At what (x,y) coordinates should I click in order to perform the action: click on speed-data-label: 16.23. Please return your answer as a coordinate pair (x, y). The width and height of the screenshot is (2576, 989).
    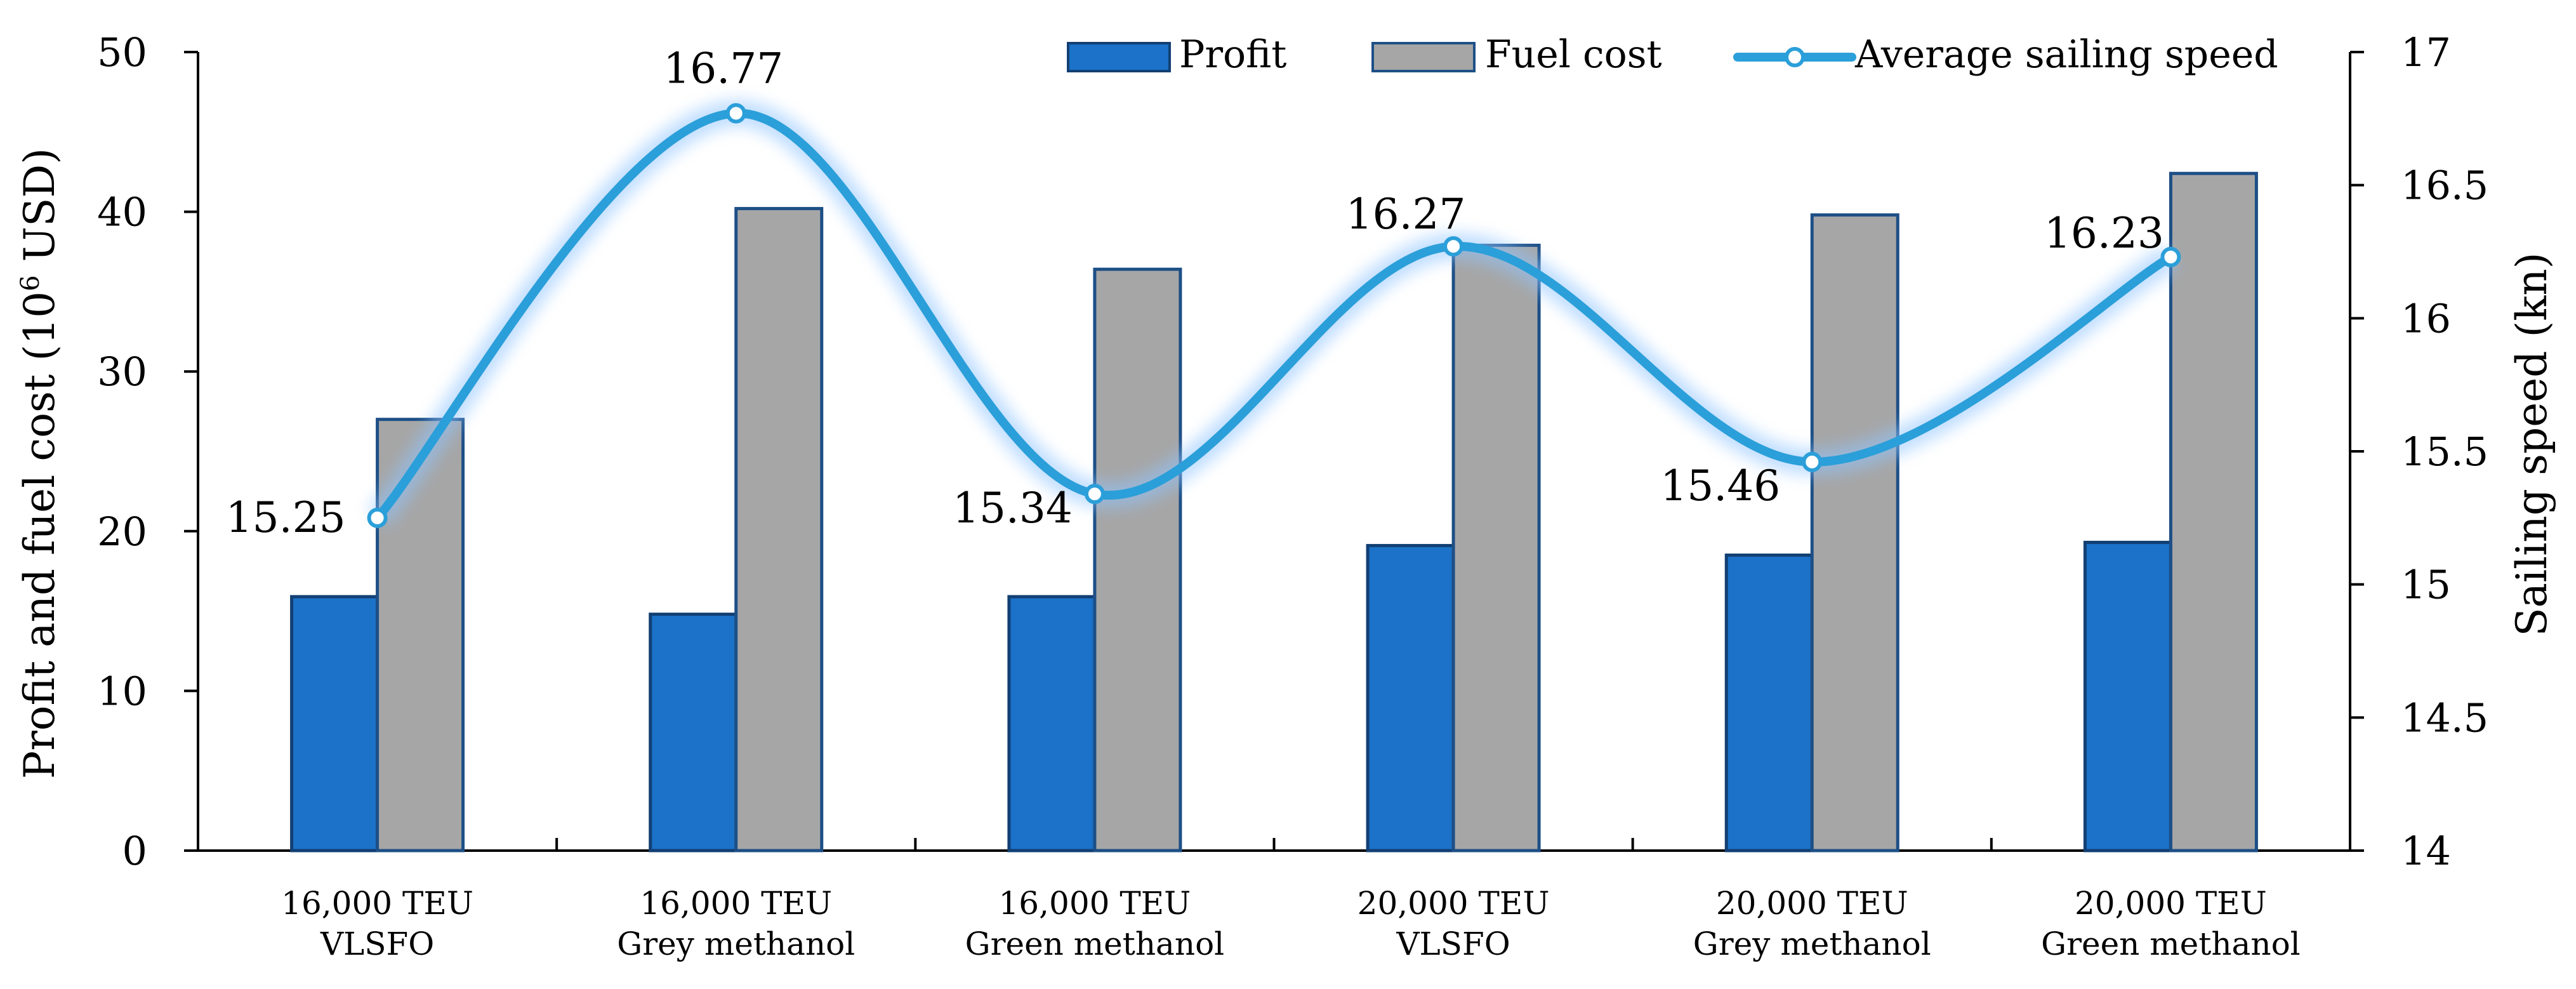
    Looking at the image, I should click on (2104, 233).